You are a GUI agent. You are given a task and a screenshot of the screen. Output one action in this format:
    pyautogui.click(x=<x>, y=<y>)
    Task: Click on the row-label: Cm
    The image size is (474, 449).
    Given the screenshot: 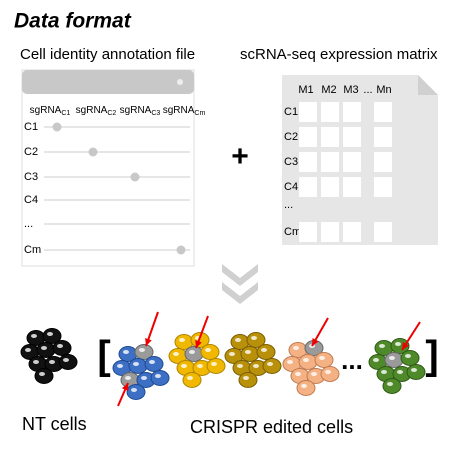 What is the action you would take?
    pyautogui.click(x=32, y=250)
    